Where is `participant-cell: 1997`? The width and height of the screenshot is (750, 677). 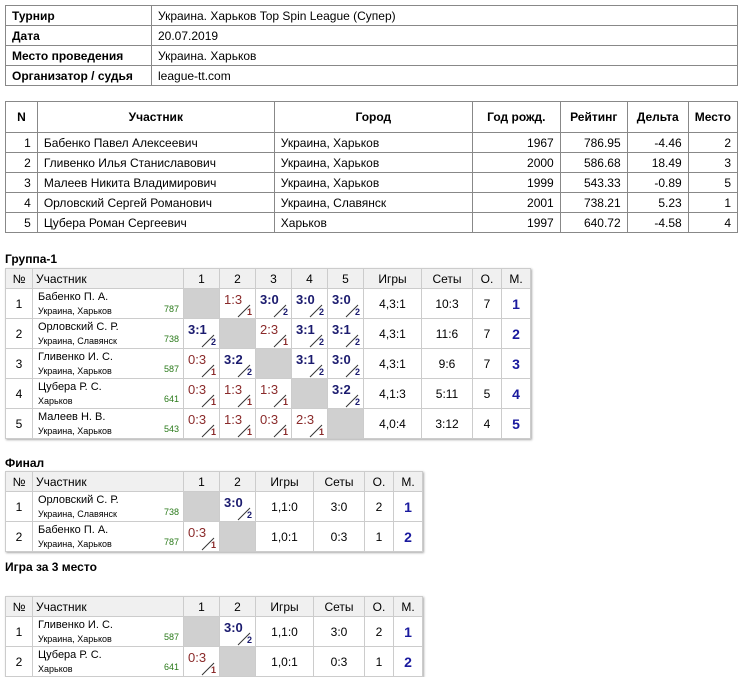 participant-cell: 1997 is located at coordinates (516, 222).